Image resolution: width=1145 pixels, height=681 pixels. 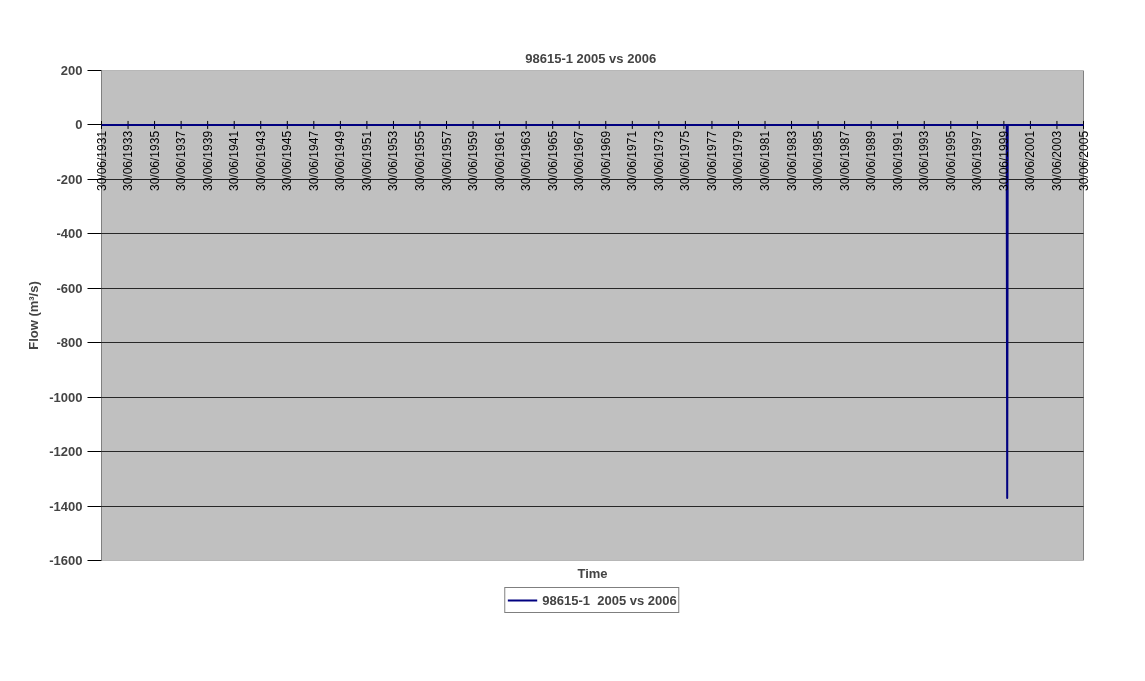 What do you see at coordinates (393, 160) in the screenshot?
I see `x-tick-label: 30/06/1953` at bounding box center [393, 160].